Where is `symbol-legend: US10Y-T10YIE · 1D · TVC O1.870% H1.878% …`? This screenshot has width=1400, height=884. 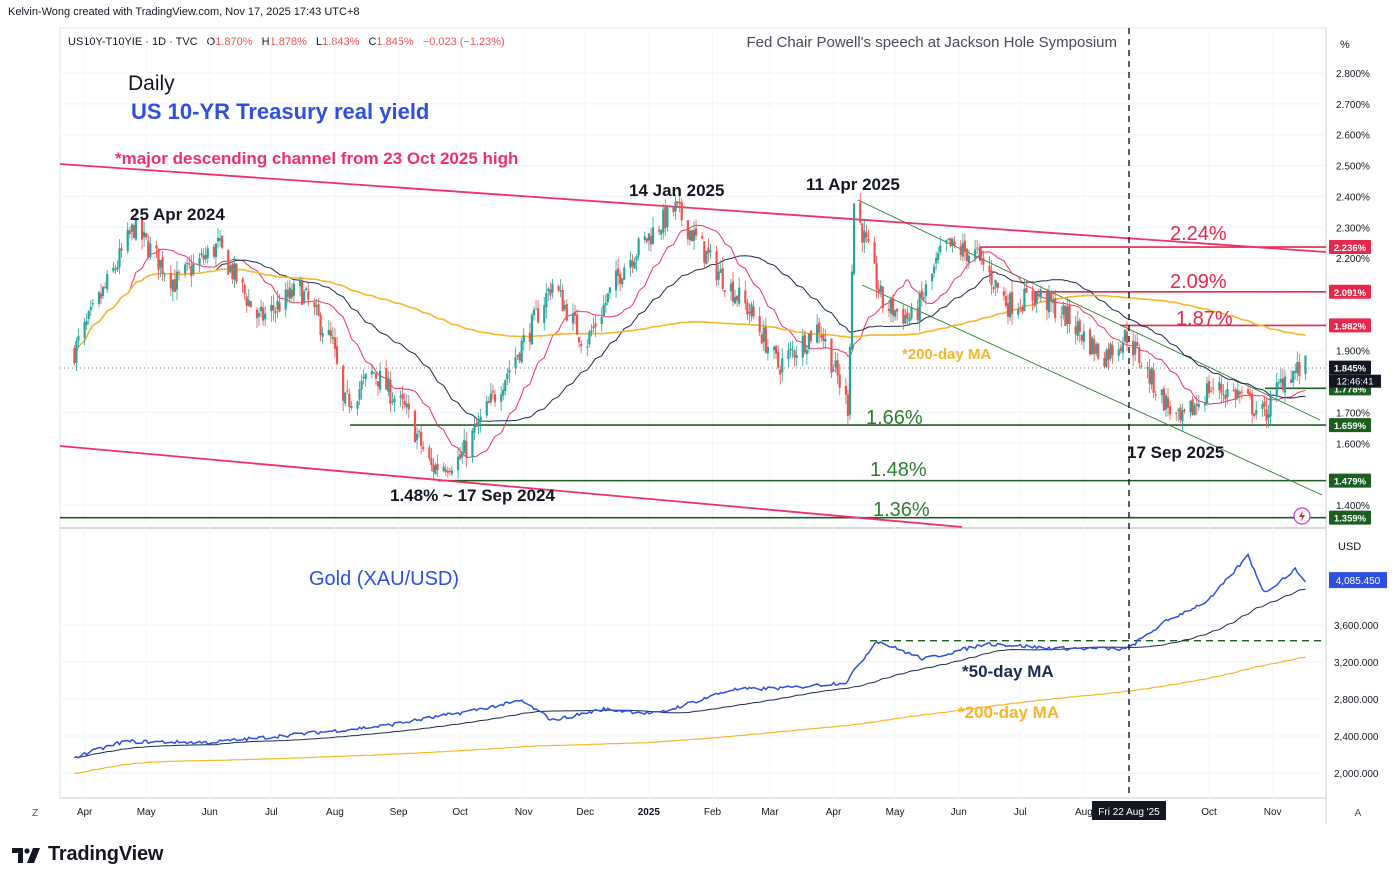 symbol-legend: US10Y-T10YIE · 1D · TVC O1.870% H1.878% … is located at coordinates (286, 42).